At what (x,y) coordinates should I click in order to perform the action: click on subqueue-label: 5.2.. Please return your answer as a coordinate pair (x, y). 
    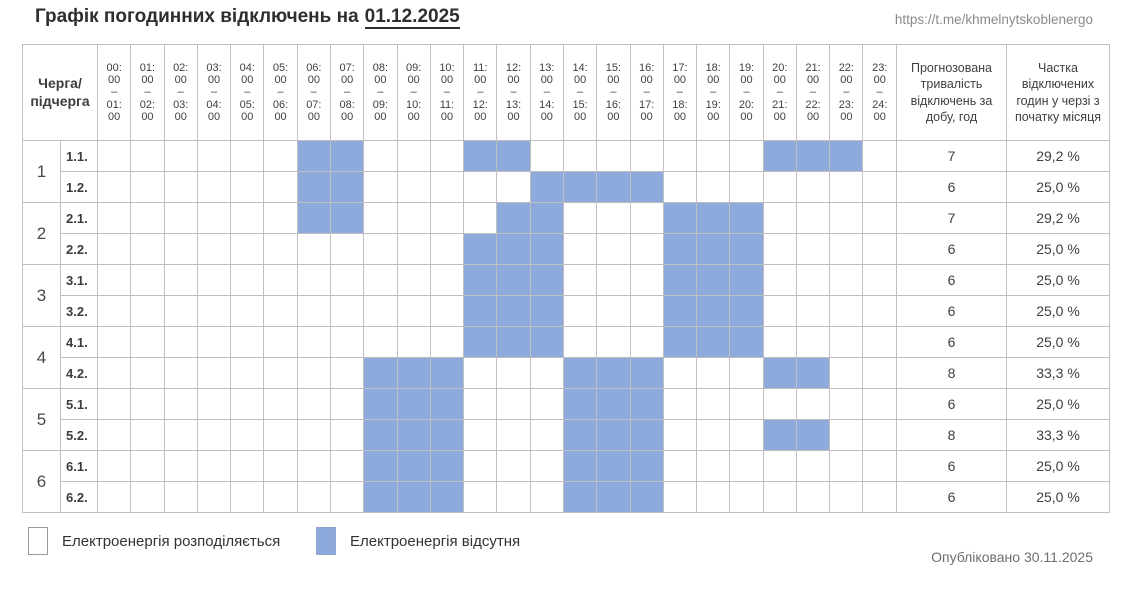
    Looking at the image, I should click on (79, 435).